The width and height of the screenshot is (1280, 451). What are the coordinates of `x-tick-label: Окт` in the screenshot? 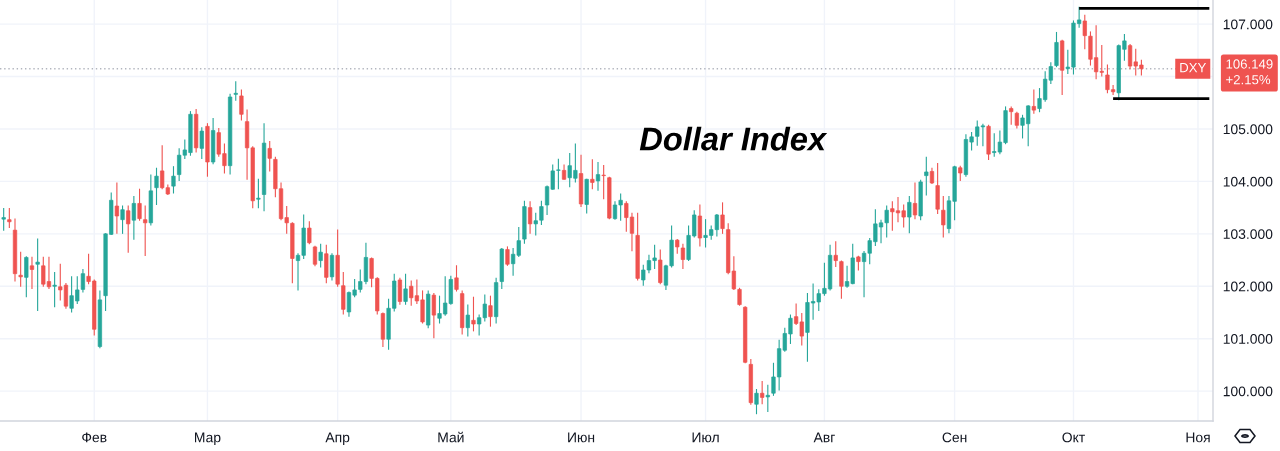 It's located at (1073, 437).